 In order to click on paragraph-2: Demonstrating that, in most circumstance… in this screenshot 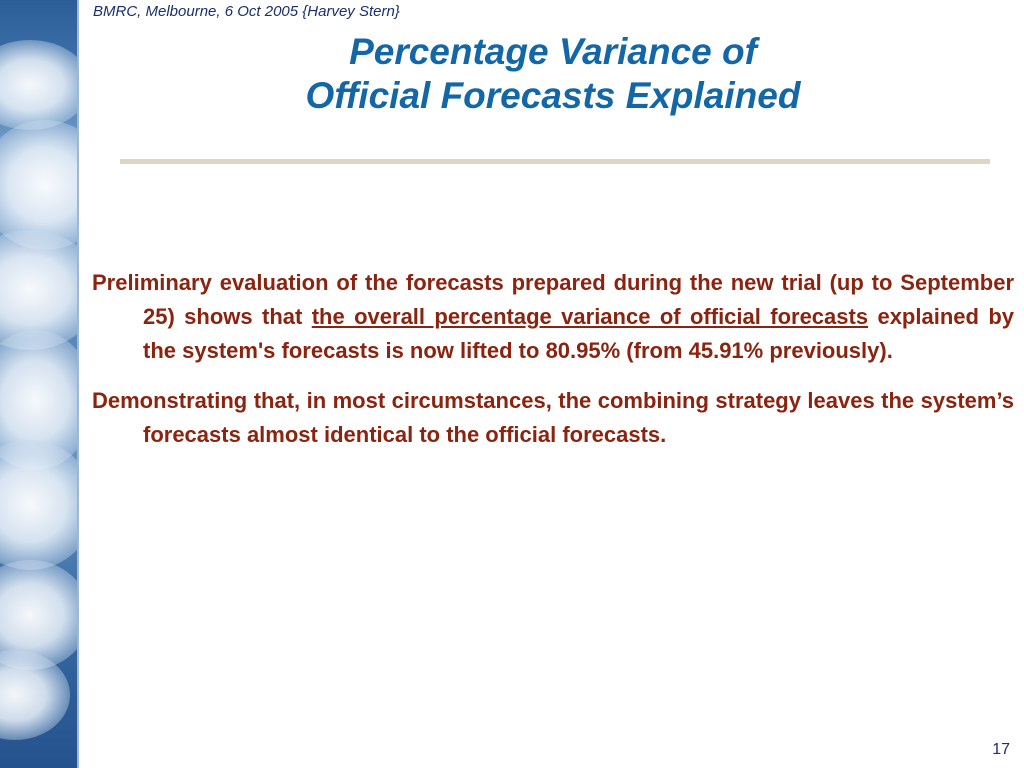, I will do `click(553, 417)`.